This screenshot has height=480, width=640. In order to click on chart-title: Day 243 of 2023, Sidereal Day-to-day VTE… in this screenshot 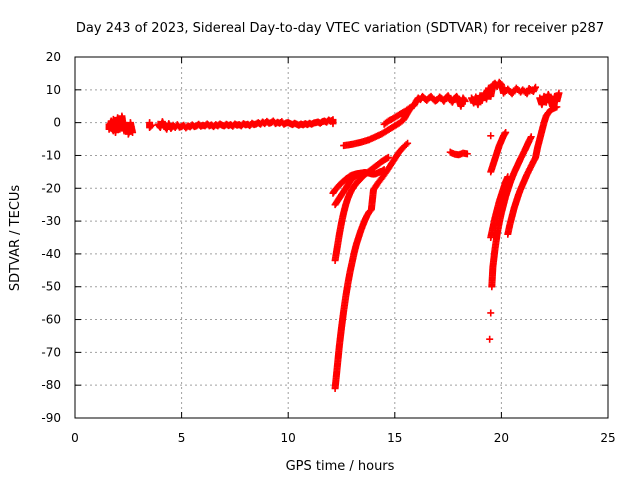, I will do `click(340, 28)`.